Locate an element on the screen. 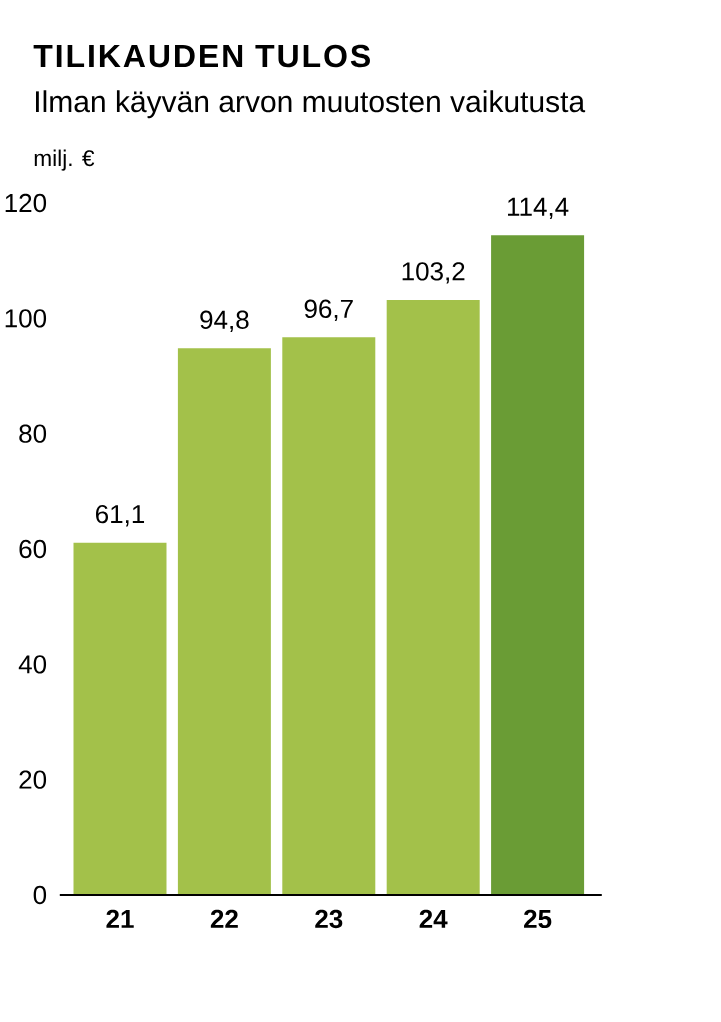 The height and width of the screenshot is (1022, 721). y-tick-label: 100 is located at coordinates (26, 318).